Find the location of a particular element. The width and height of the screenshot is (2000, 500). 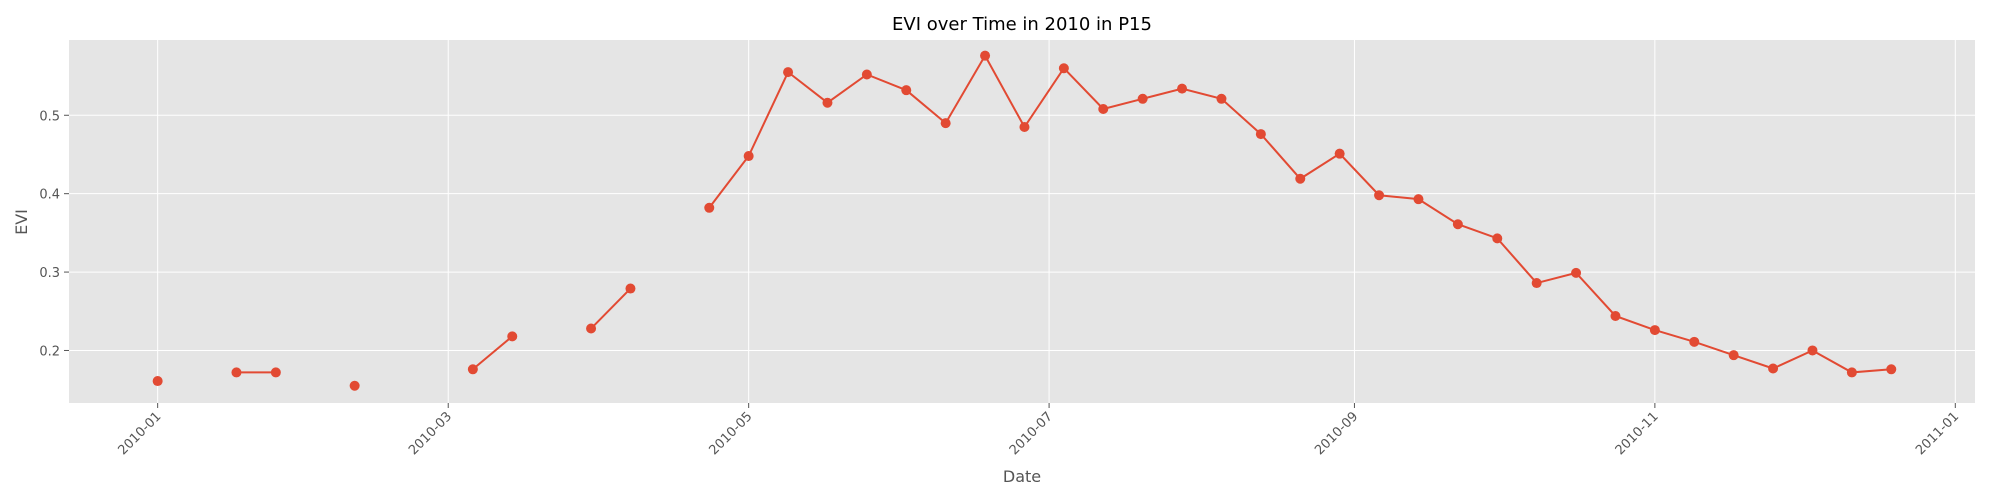

y-tick-label: 0.5 is located at coordinates (49, 116).